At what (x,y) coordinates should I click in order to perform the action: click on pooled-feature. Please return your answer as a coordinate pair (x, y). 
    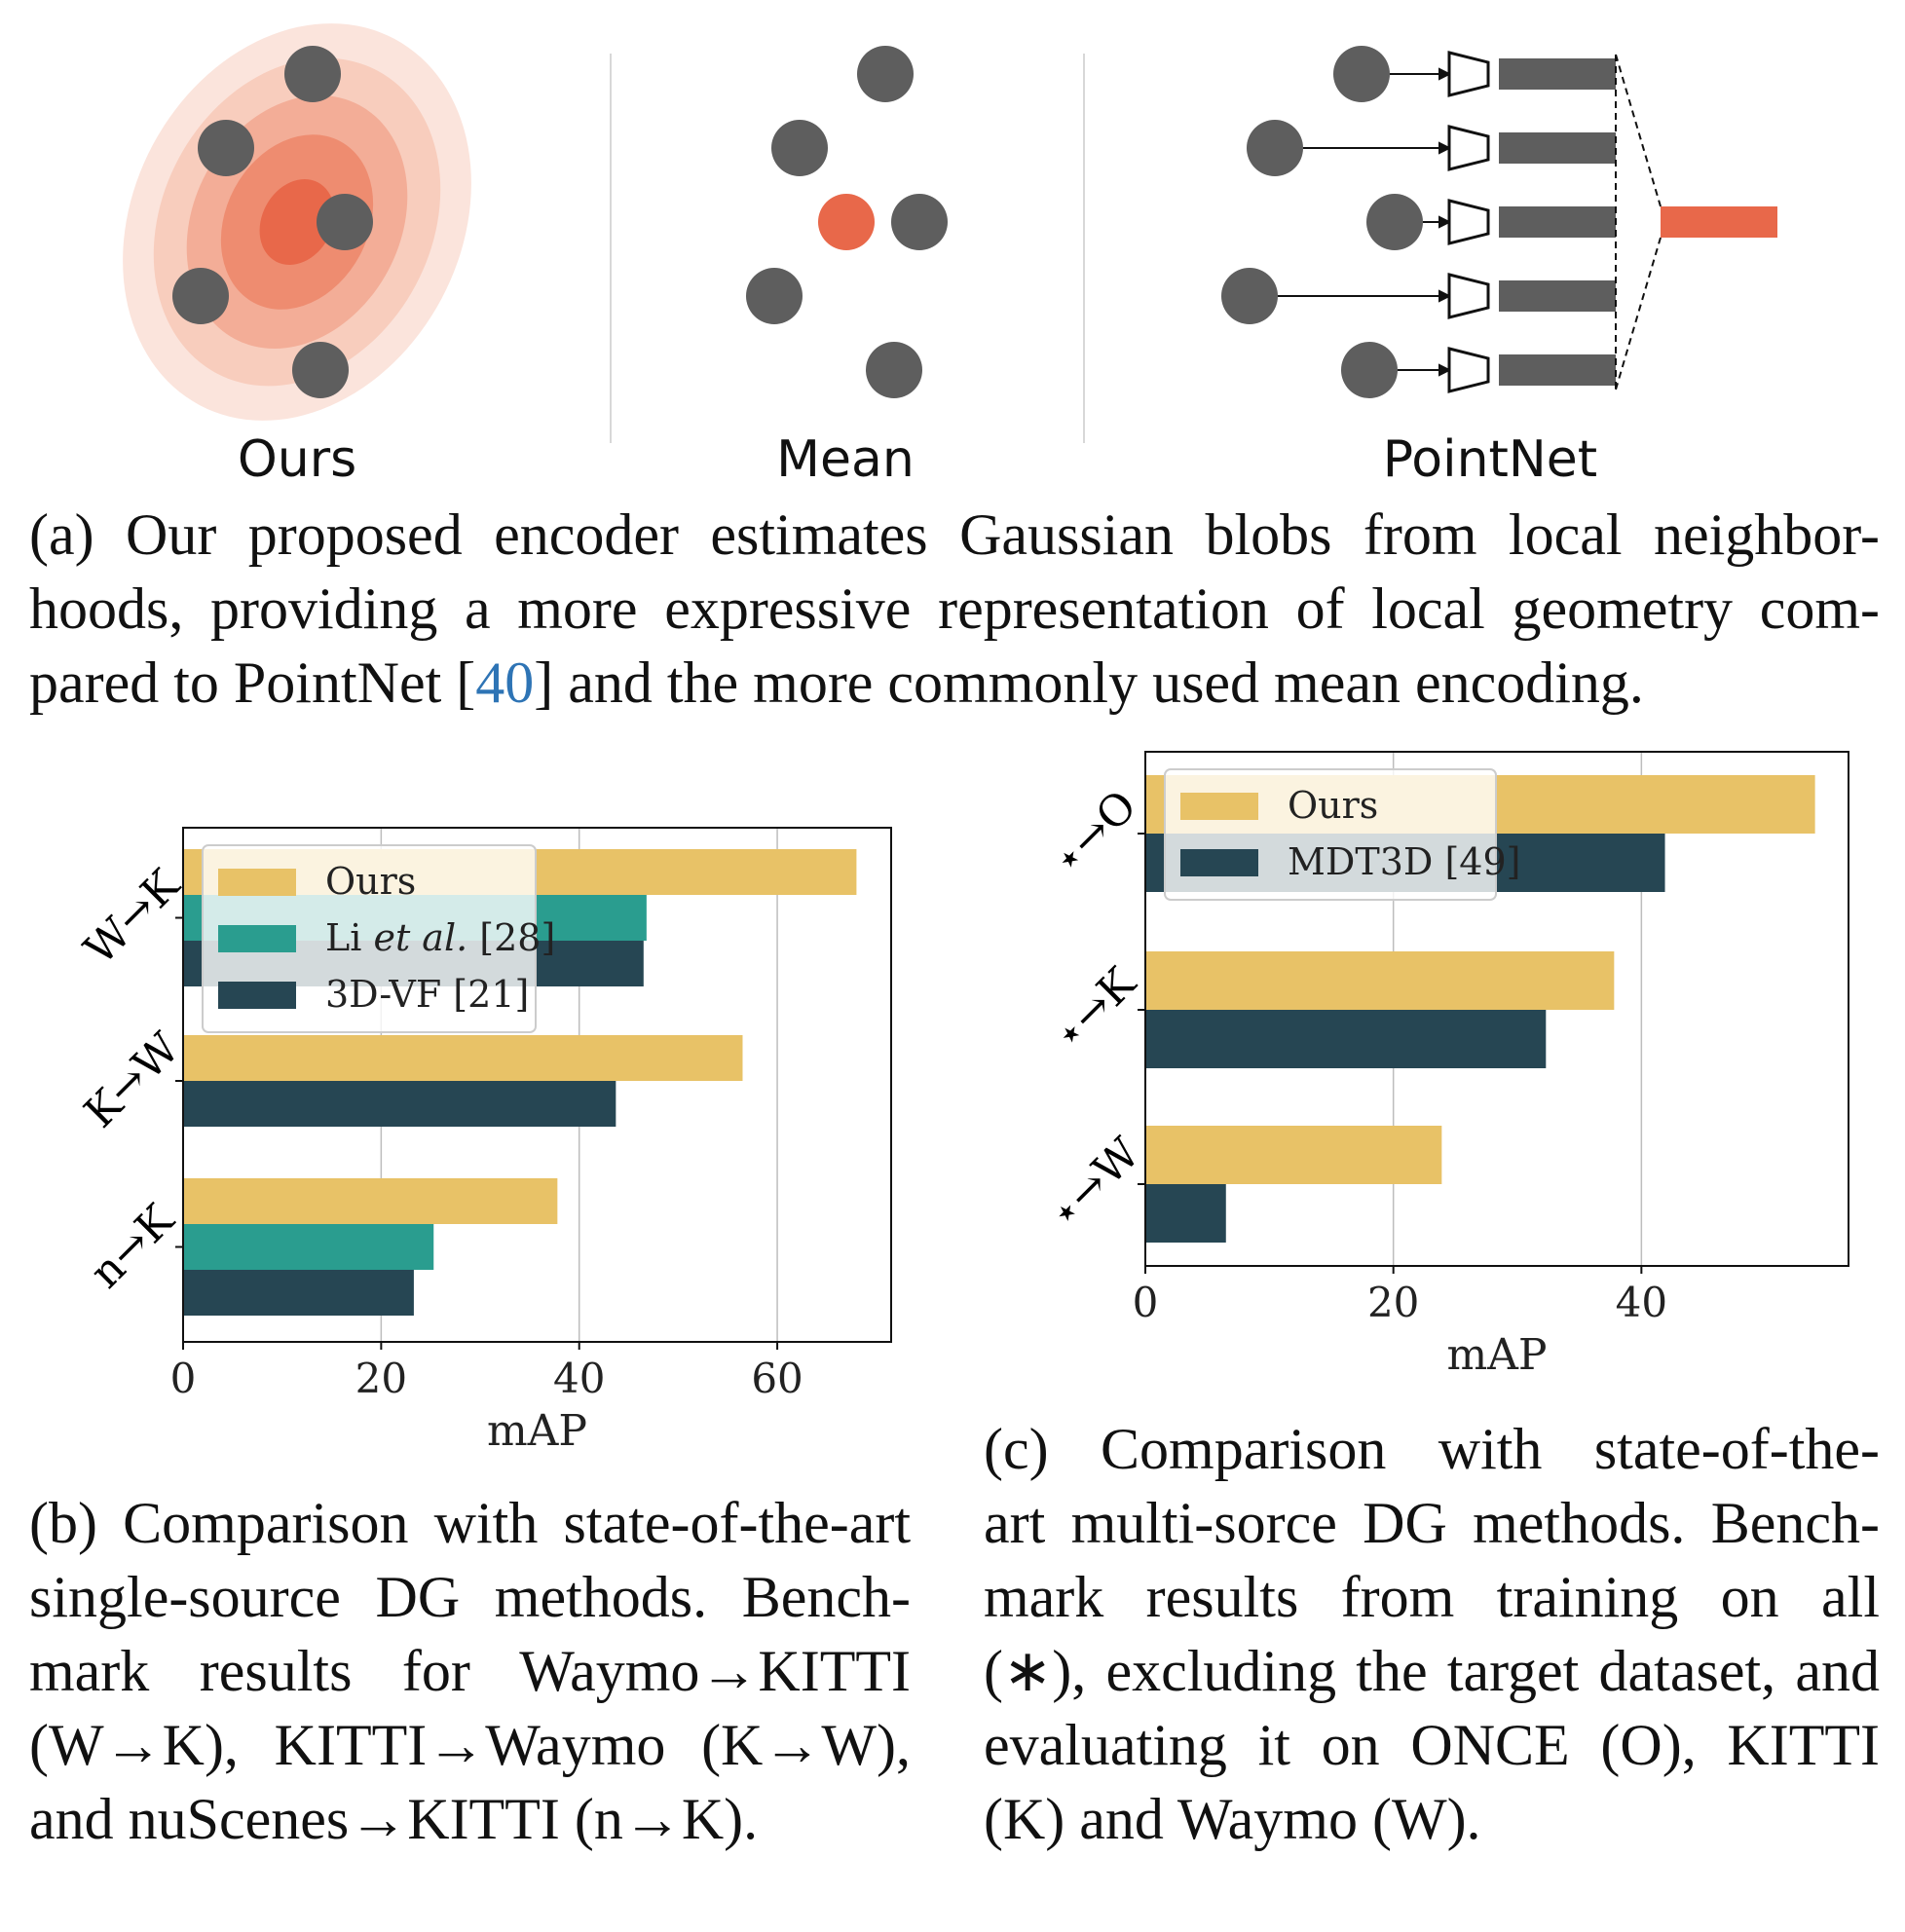
    Looking at the image, I should click on (1719, 222).